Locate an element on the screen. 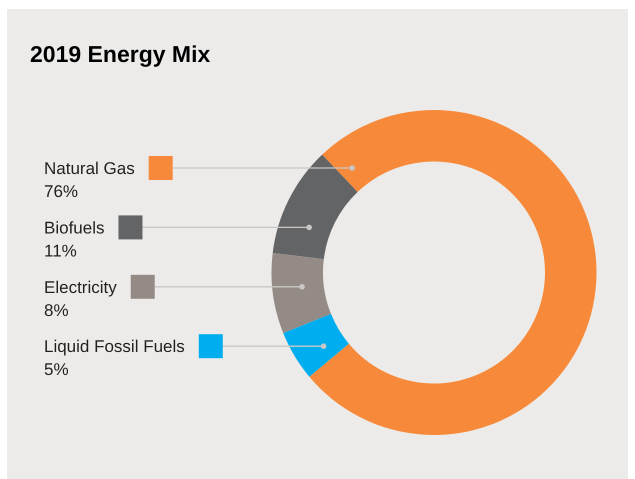 This screenshot has height=479, width=635. legend-label: Electricity is located at coordinates (81, 287).